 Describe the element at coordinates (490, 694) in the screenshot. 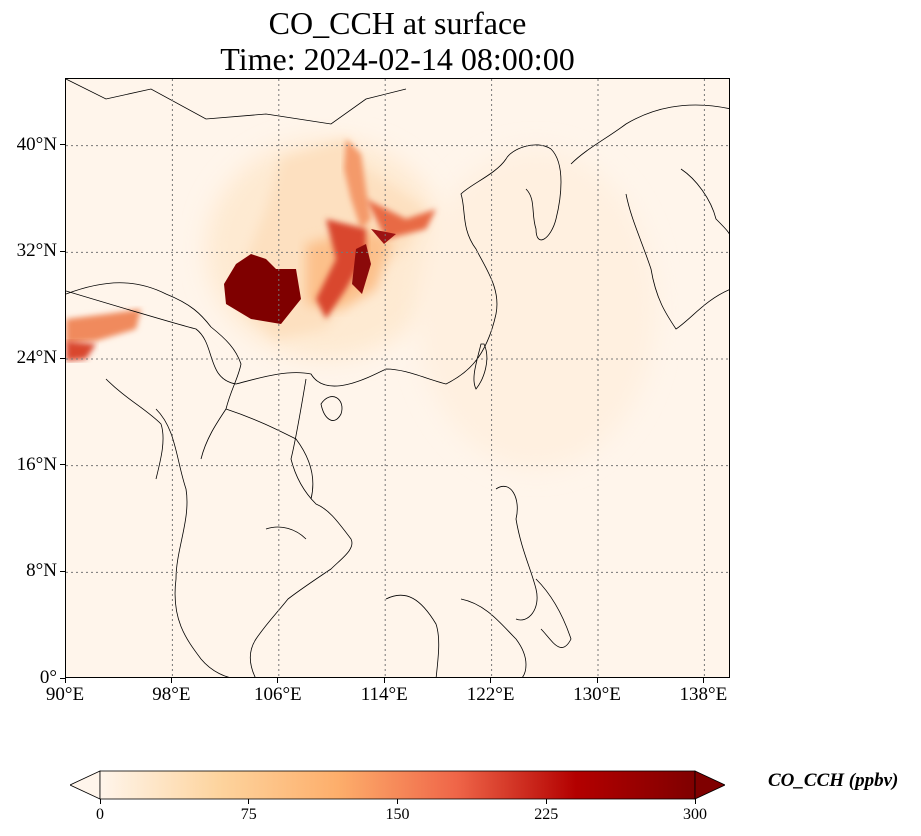

I see `x-tick-label: 122°E` at that location.